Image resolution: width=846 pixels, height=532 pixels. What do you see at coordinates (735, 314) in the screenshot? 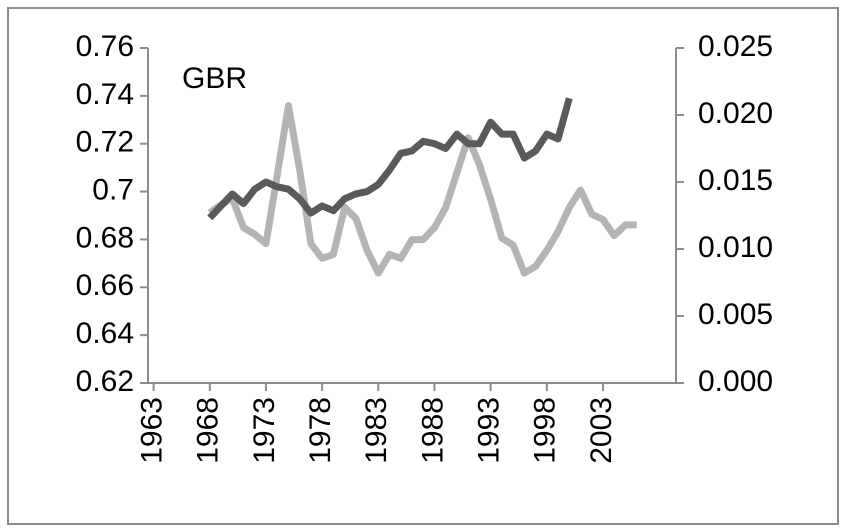
I see `y2-tick-label: 0.005` at bounding box center [735, 314].